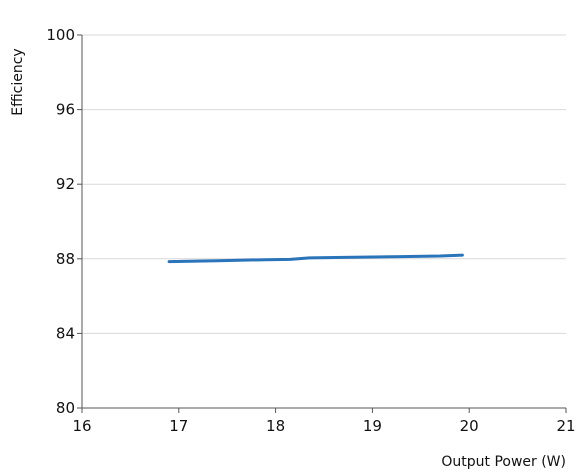  I want to click on series-lines, so click(315, 258).